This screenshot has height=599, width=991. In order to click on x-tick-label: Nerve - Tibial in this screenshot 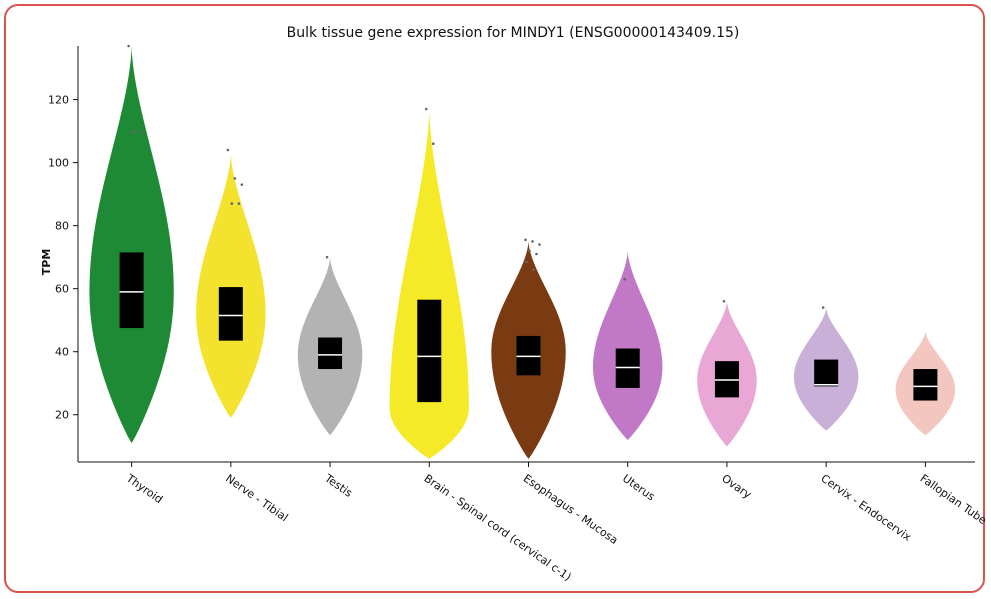, I will do `click(256, 498)`.